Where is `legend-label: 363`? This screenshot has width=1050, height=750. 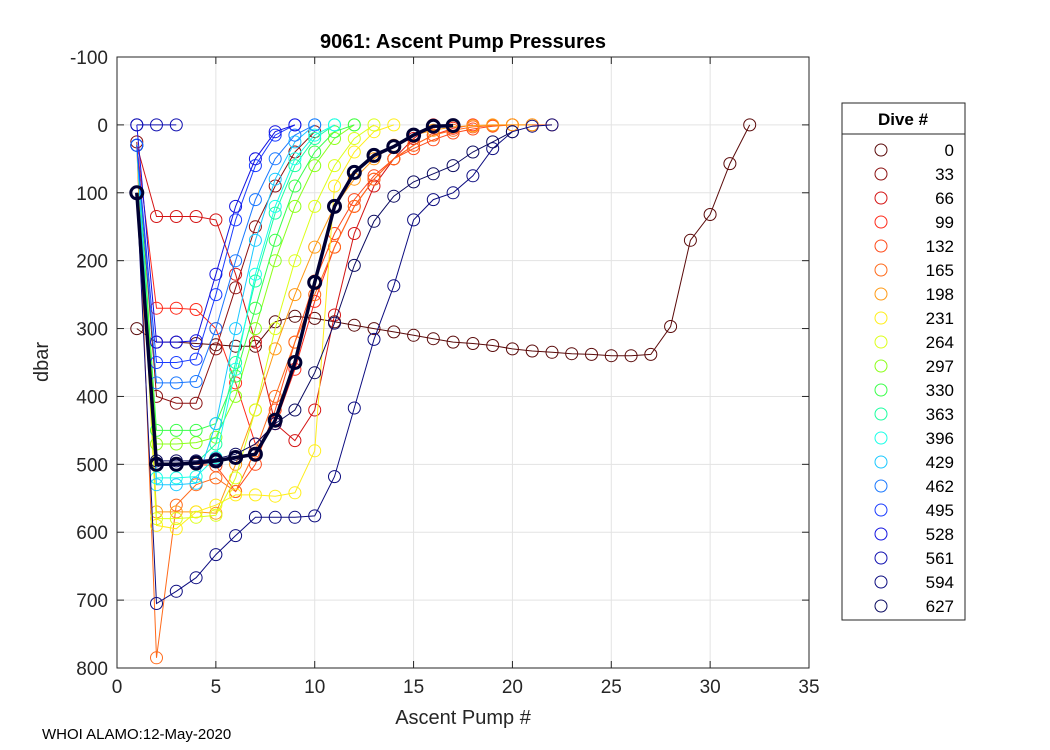
legend-label: 363 is located at coordinates (940, 414).